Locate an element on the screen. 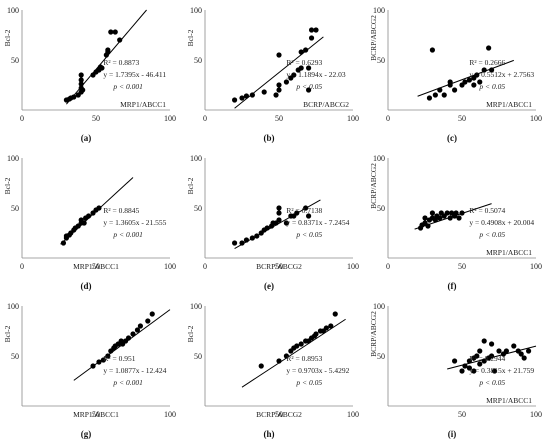 This screenshot has height=444, width=550. p-value-label: p < 0.001 is located at coordinates (127, 86).